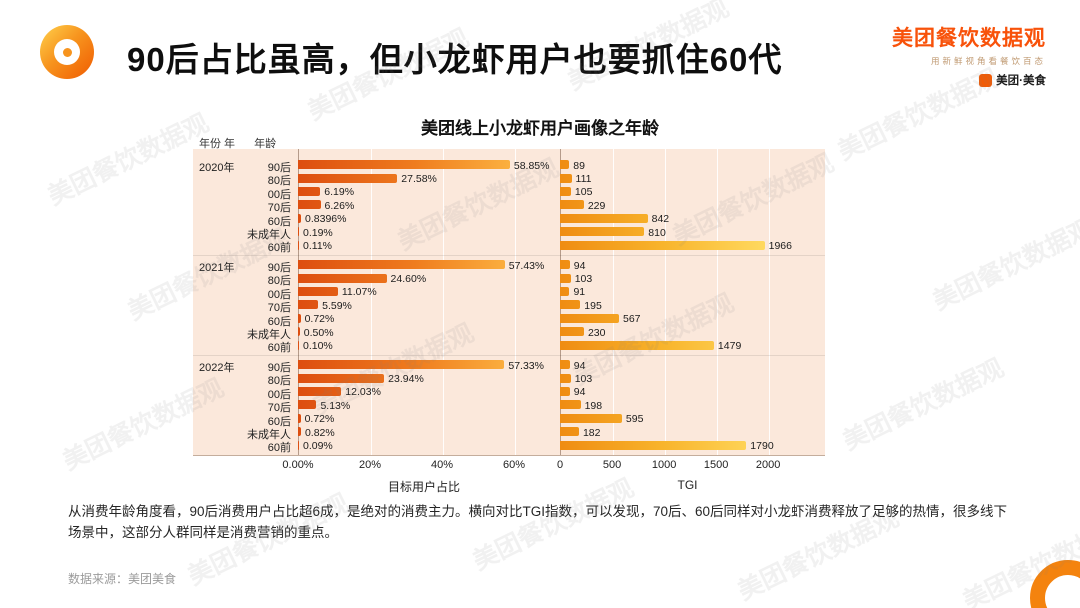 The width and height of the screenshot is (1080, 608). Describe the element at coordinates (1021, 81) in the screenshot. I see `brand-sub-name: 美团·美食` at that location.